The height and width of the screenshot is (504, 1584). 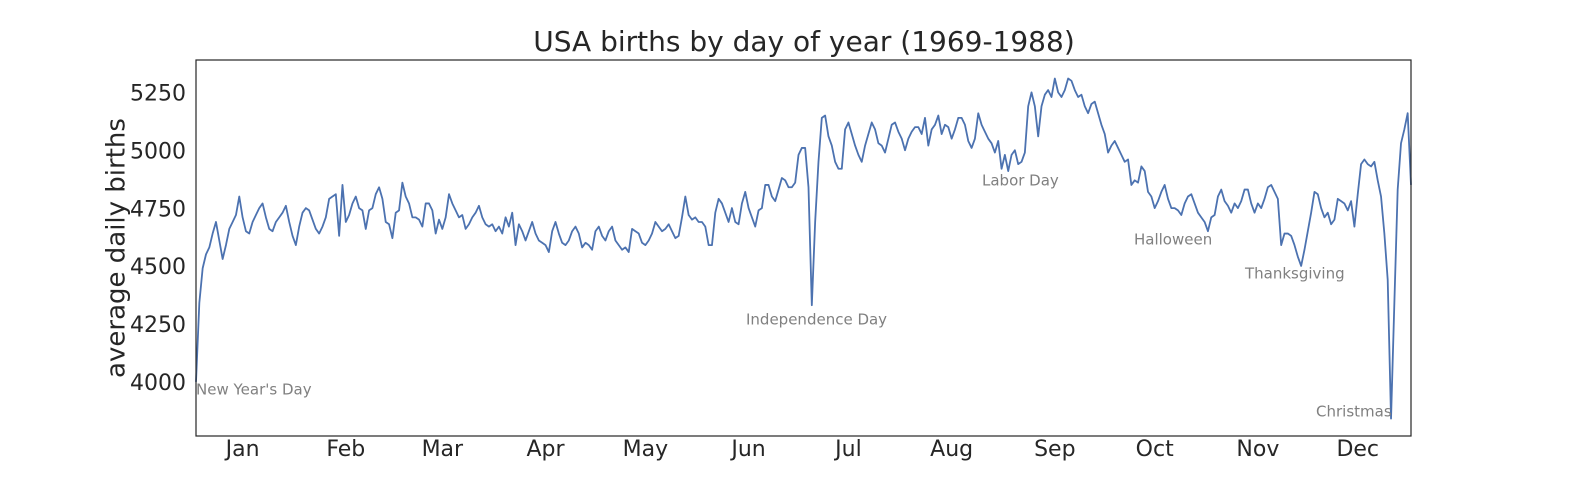 What do you see at coordinates (158, 209) in the screenshot?
I see `y-tick-label: 4750` at bounding box center [158, 209].